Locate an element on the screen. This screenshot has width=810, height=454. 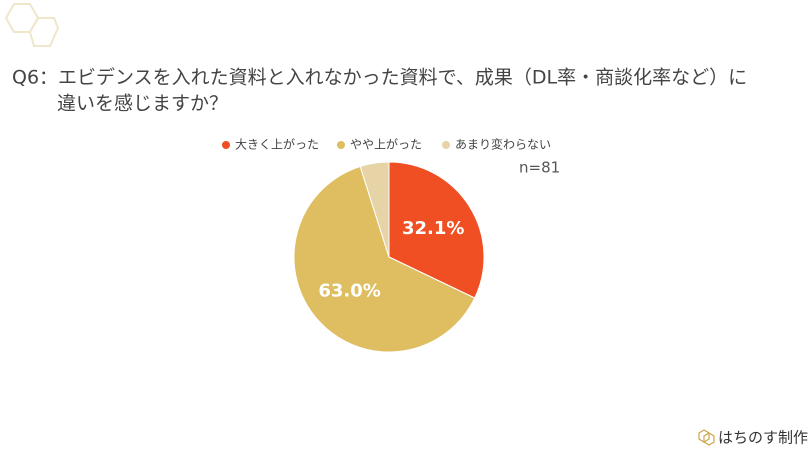
data-label: 32.1% is located at coordinates (433, 228).